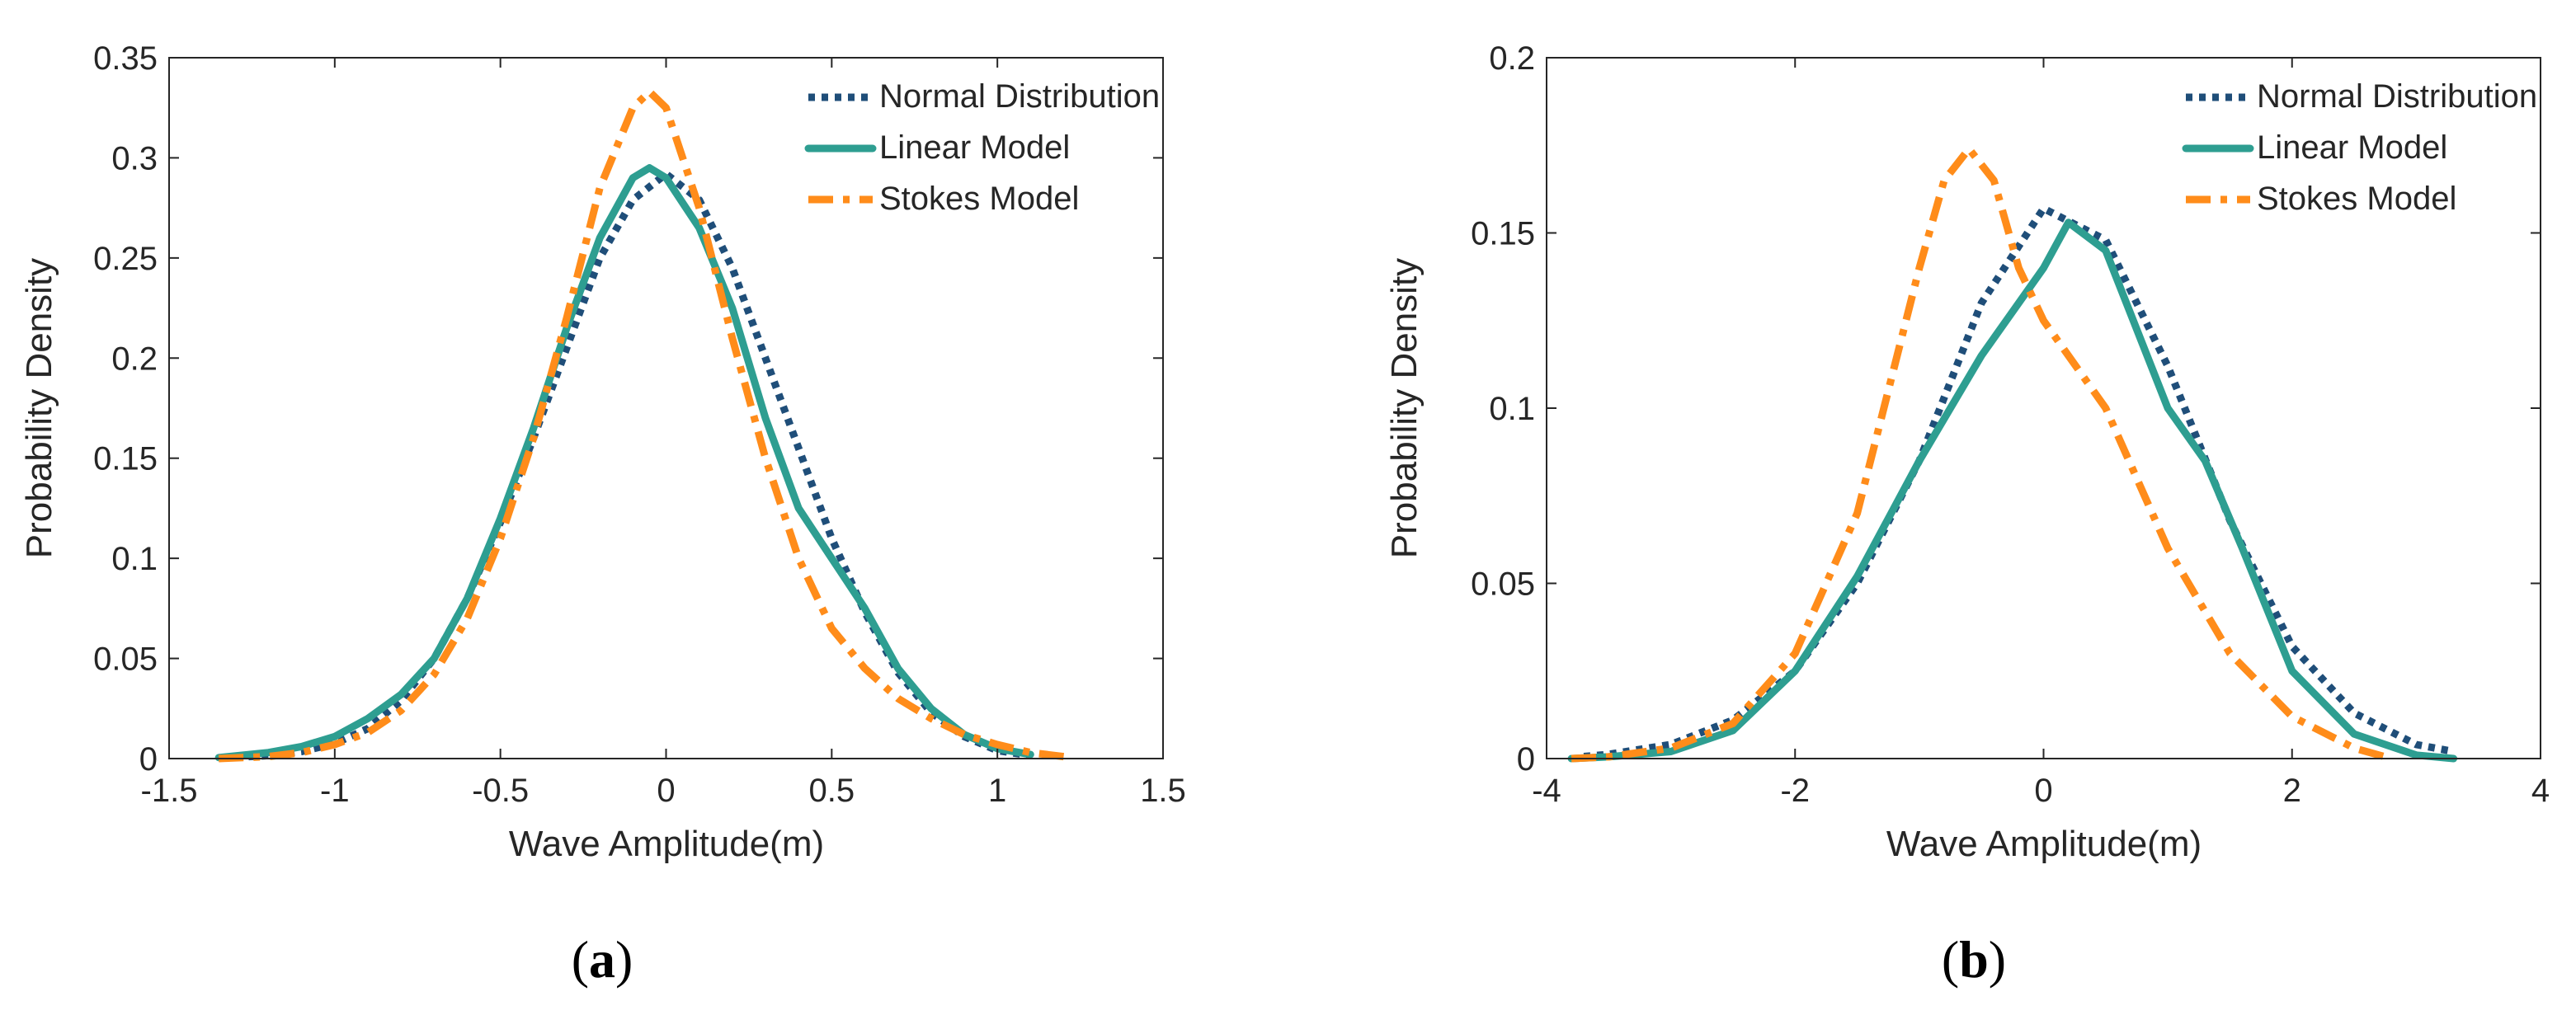 Image resolution: width=2576 pixels, height=1015 pixels. What do you see at coordinates (1795, 791) in the screenshot?
I see `x-tick-label: -2` at bounding box center [1795, 791].